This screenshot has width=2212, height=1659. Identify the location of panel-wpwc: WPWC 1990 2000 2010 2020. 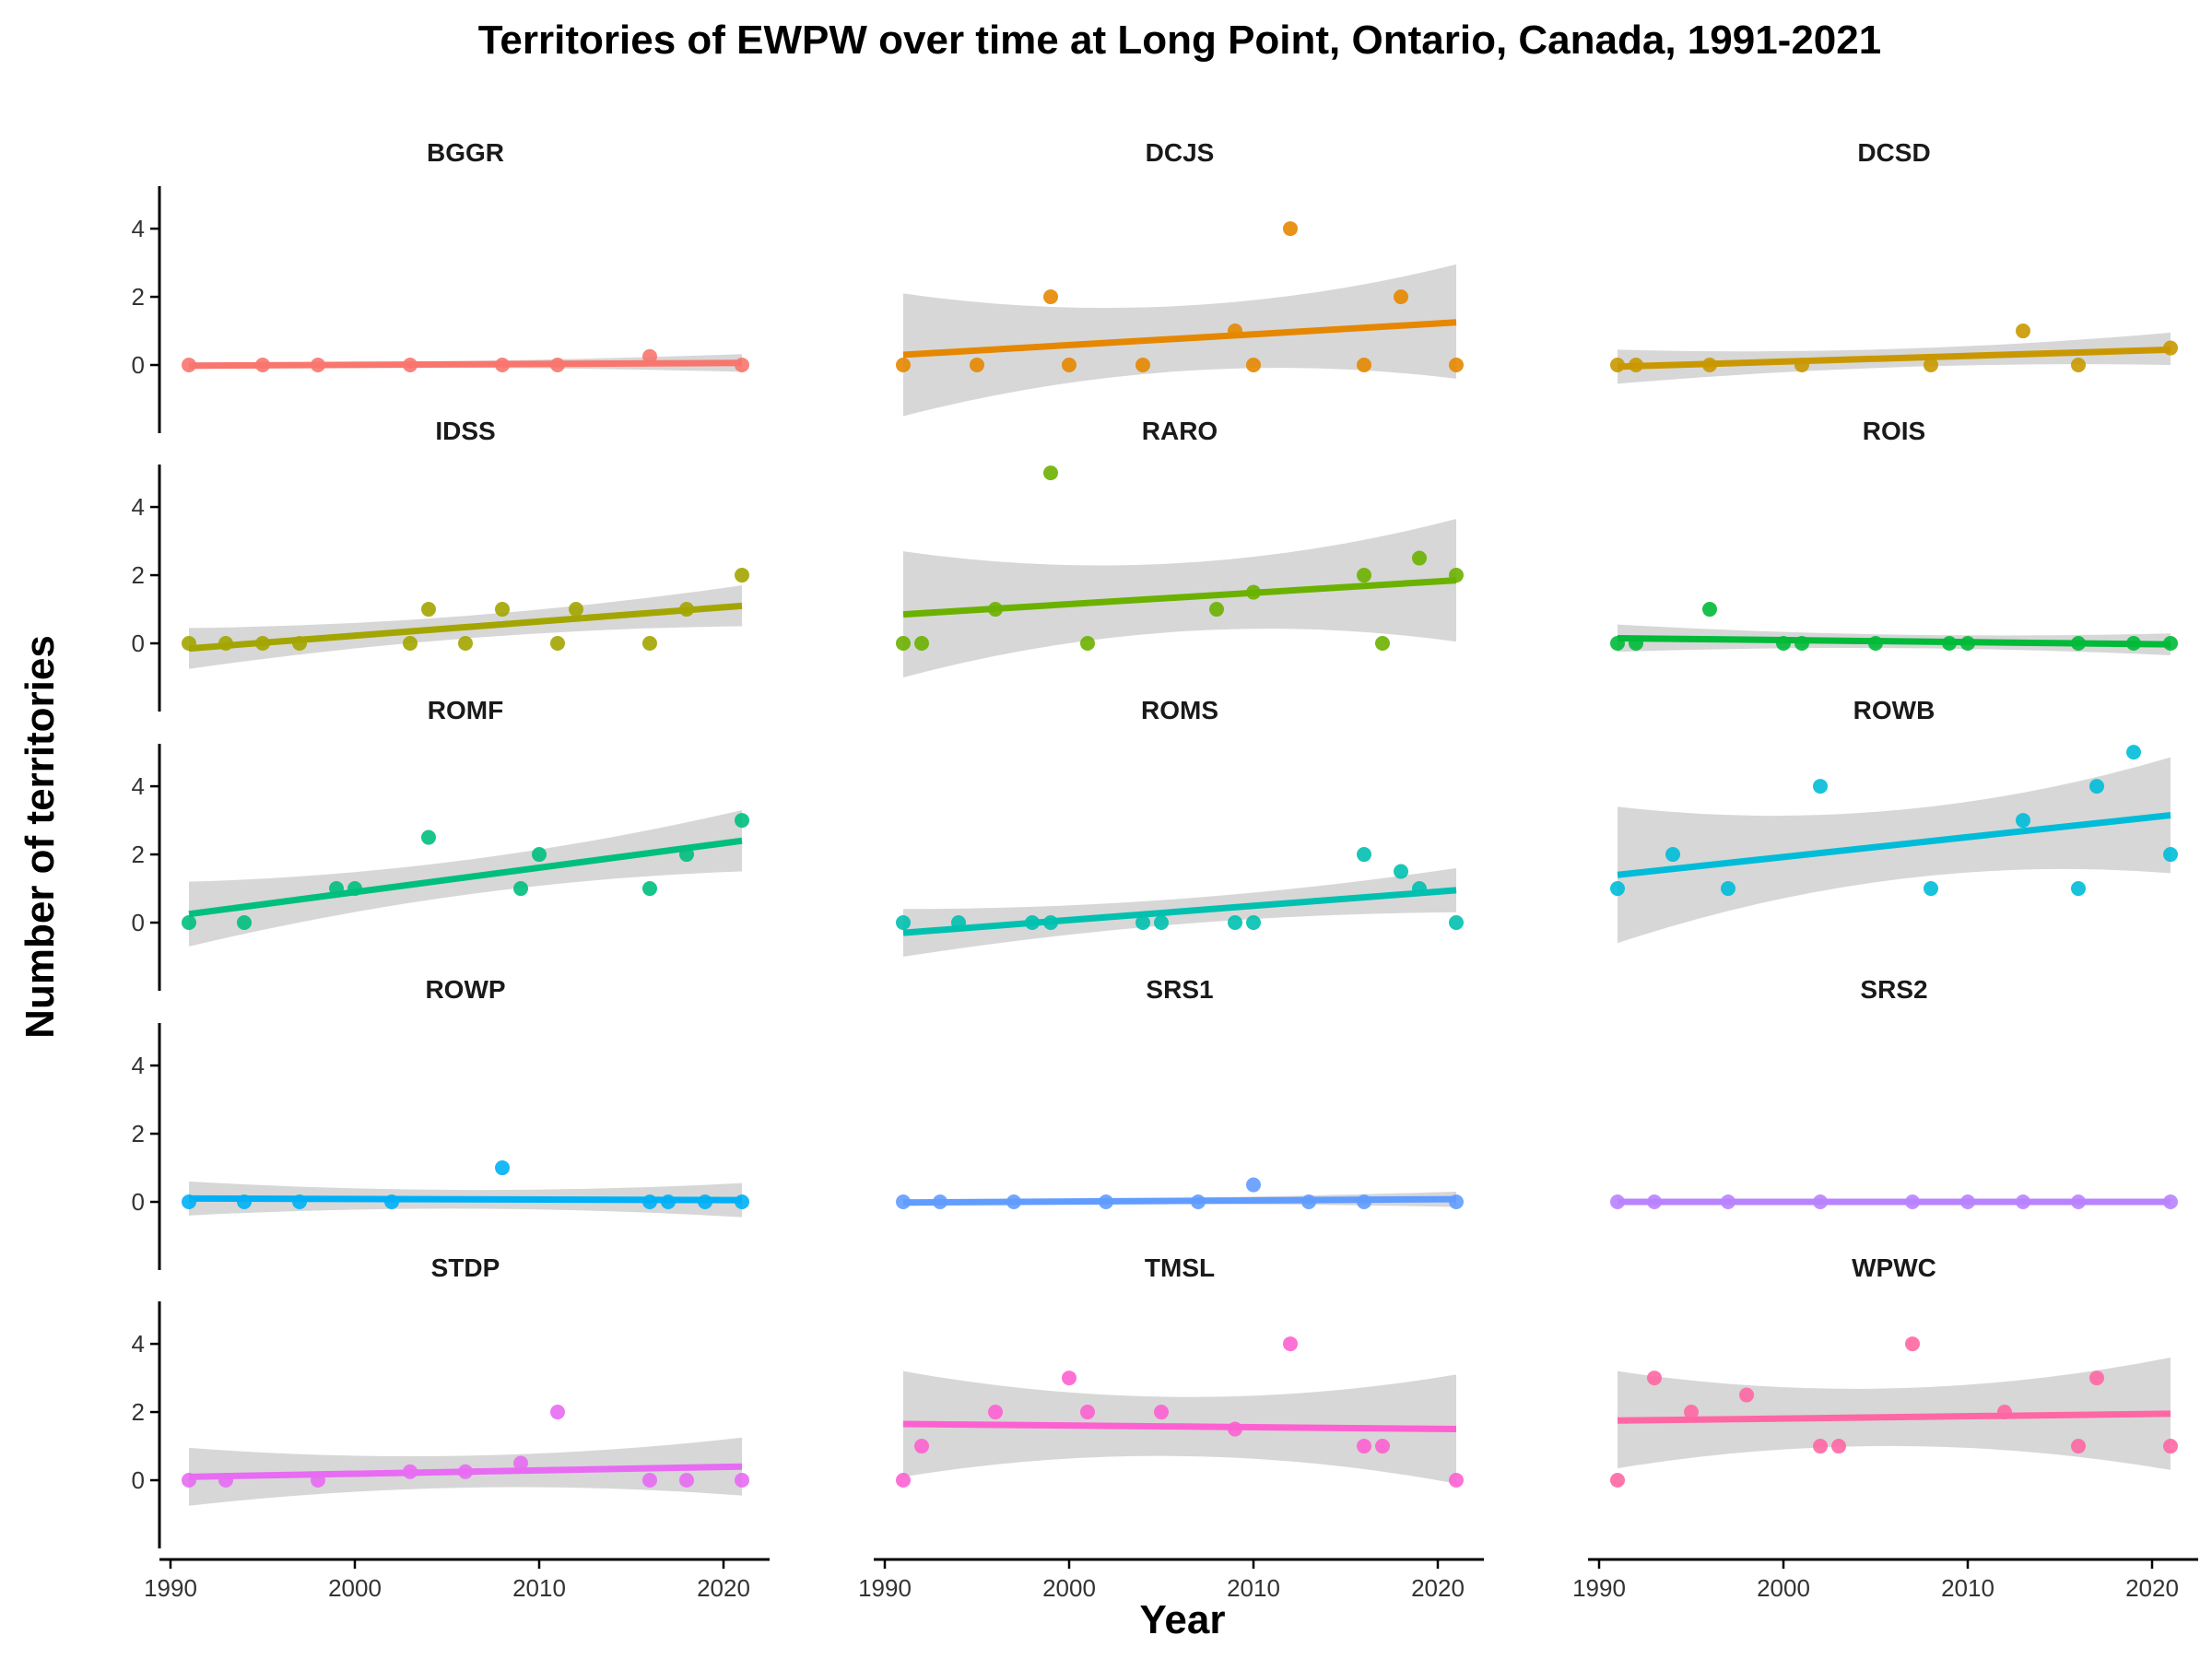
(1885, 1427).